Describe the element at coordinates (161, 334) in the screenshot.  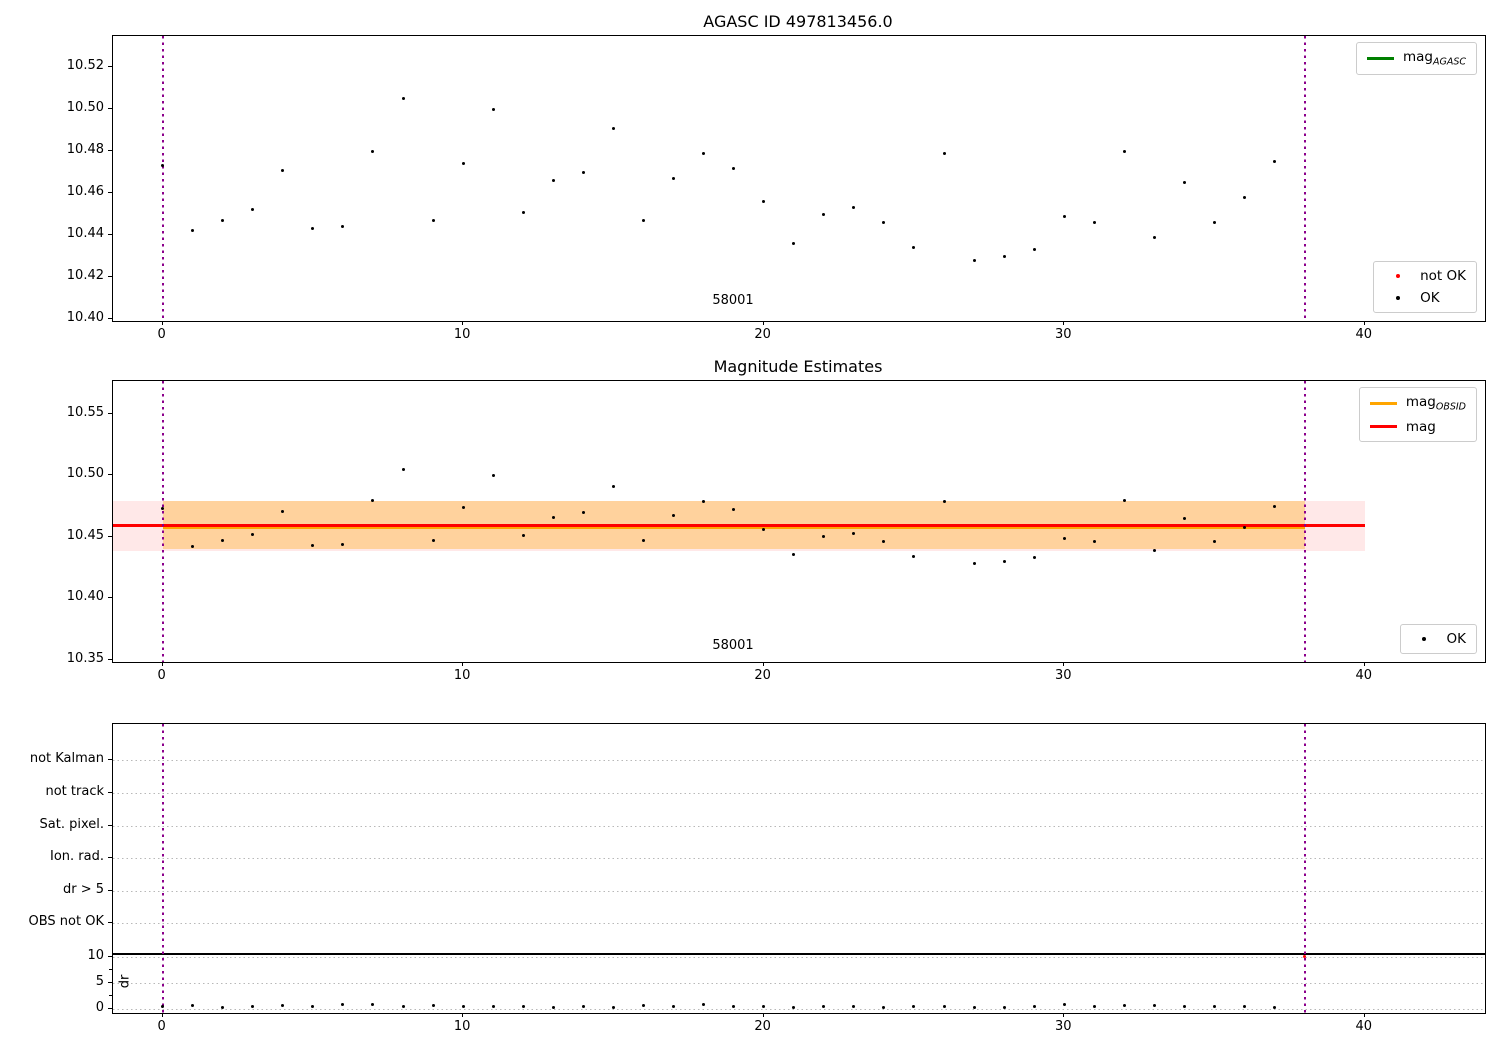
I see `x-tick-label: 0` at that location.